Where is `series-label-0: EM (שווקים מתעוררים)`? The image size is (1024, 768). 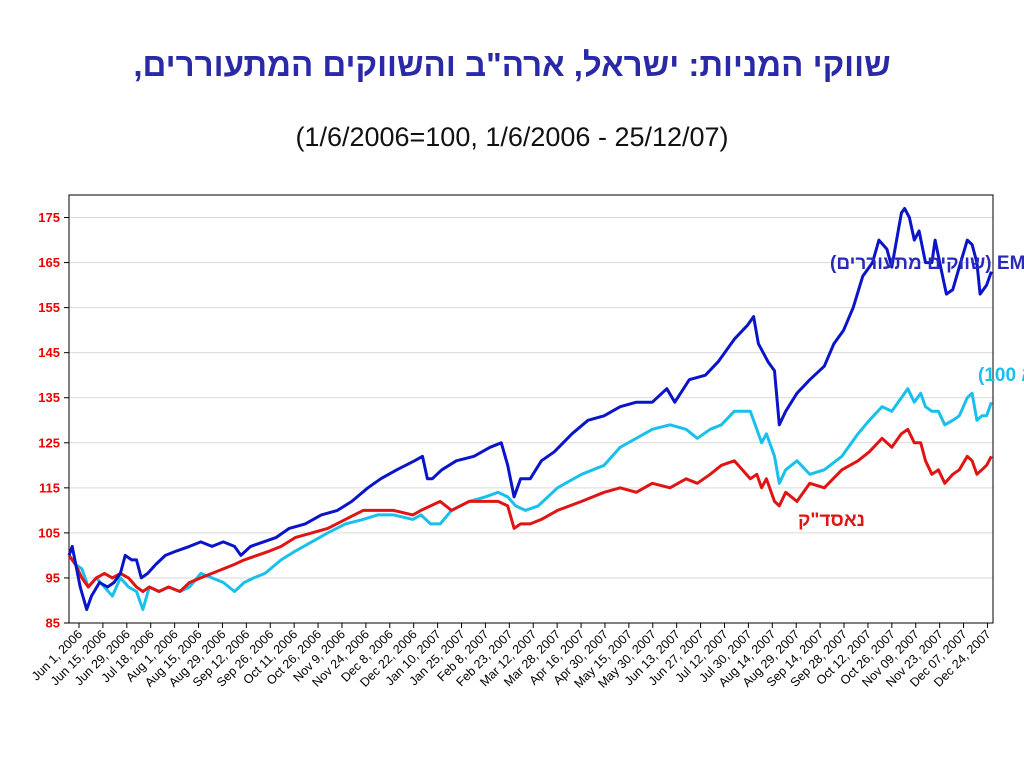 series-label-0: EM (שווקים מתעוררים) is located at coordinates (927, 263).